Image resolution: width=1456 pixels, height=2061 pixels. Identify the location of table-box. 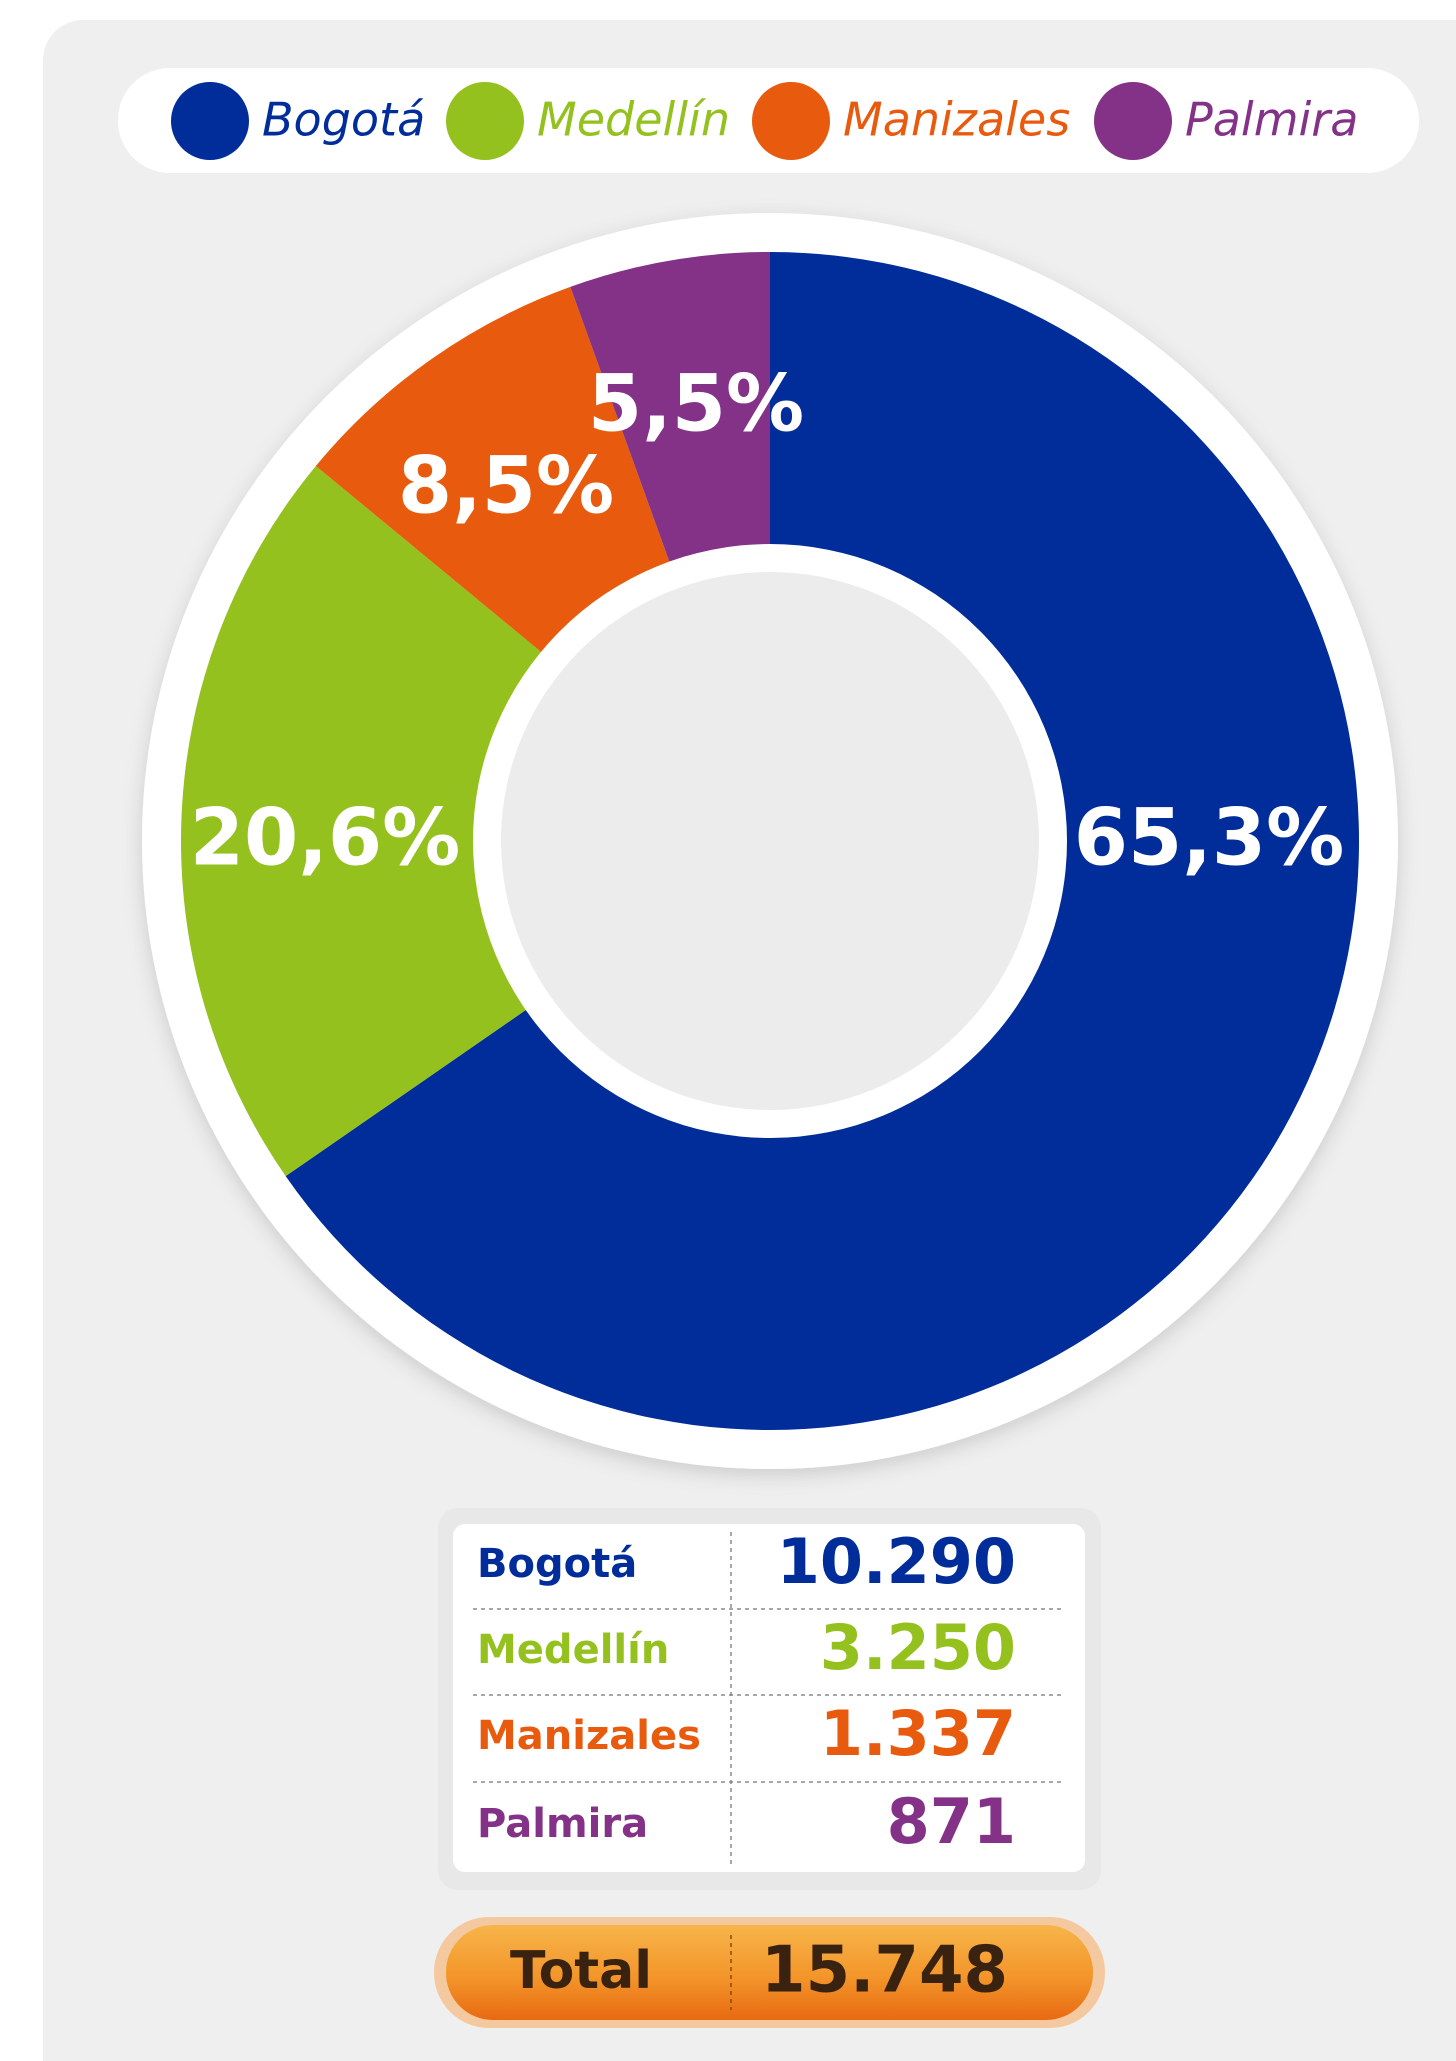
(769, 1698).